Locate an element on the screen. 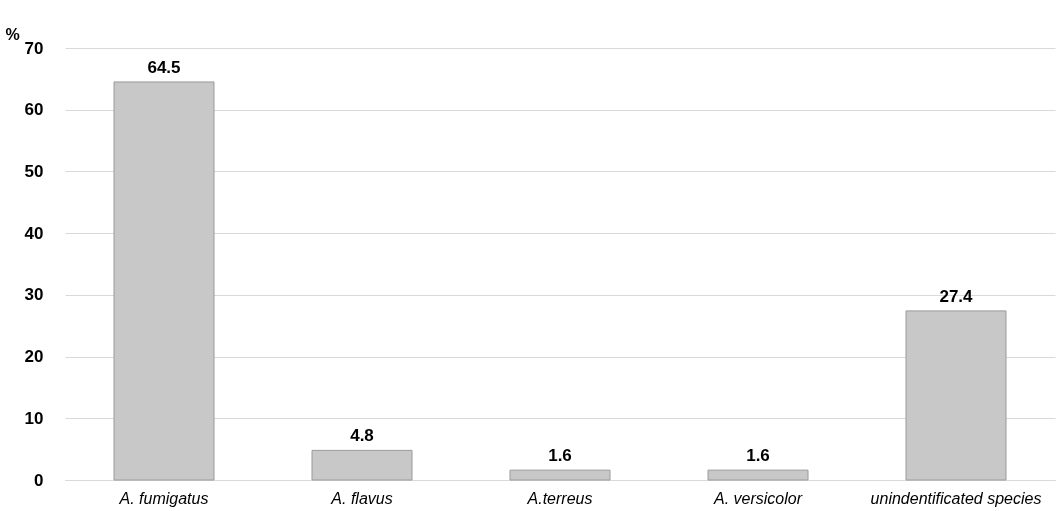  x-tick-label: A. versicolor is located at coordinates (757, 498).